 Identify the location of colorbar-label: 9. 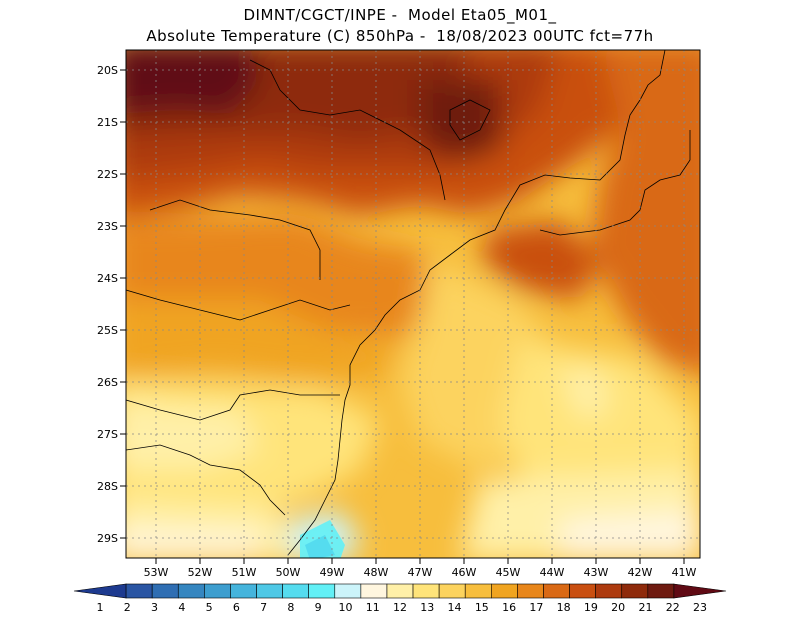
(318, 607).